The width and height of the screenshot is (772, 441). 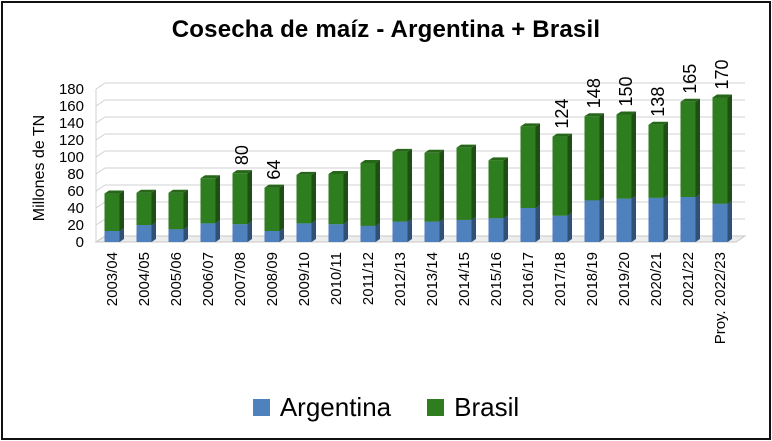 What do you see at coordinates (528, 279) in the screenshot?
I see `x-tick-label: 2016/17` at bounding box center [528, 279].